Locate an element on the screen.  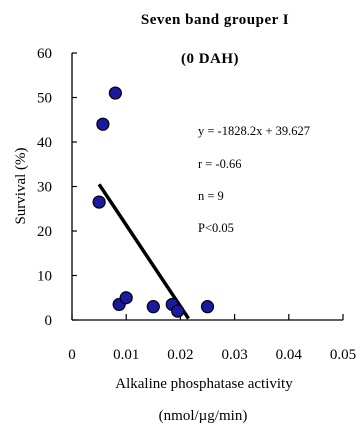
y-tick-label: 60 is located at coordinates (44, 54).